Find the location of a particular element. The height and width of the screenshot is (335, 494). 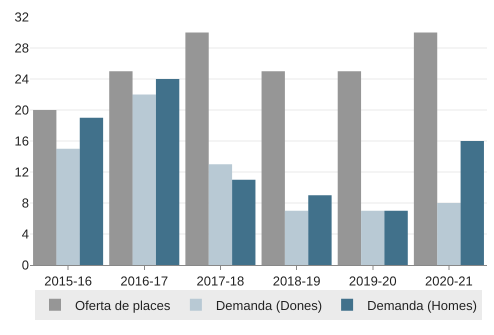

y-tick-label: 20 is located at coordinates (21, 110).